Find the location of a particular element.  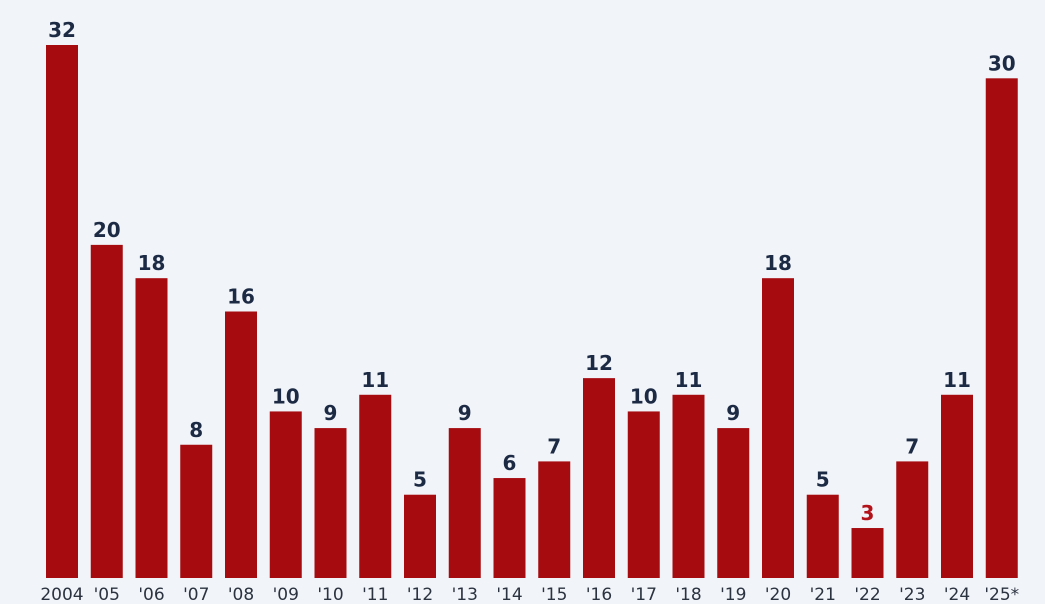

value-label-11: 7 is located at coordinates (554, 446).